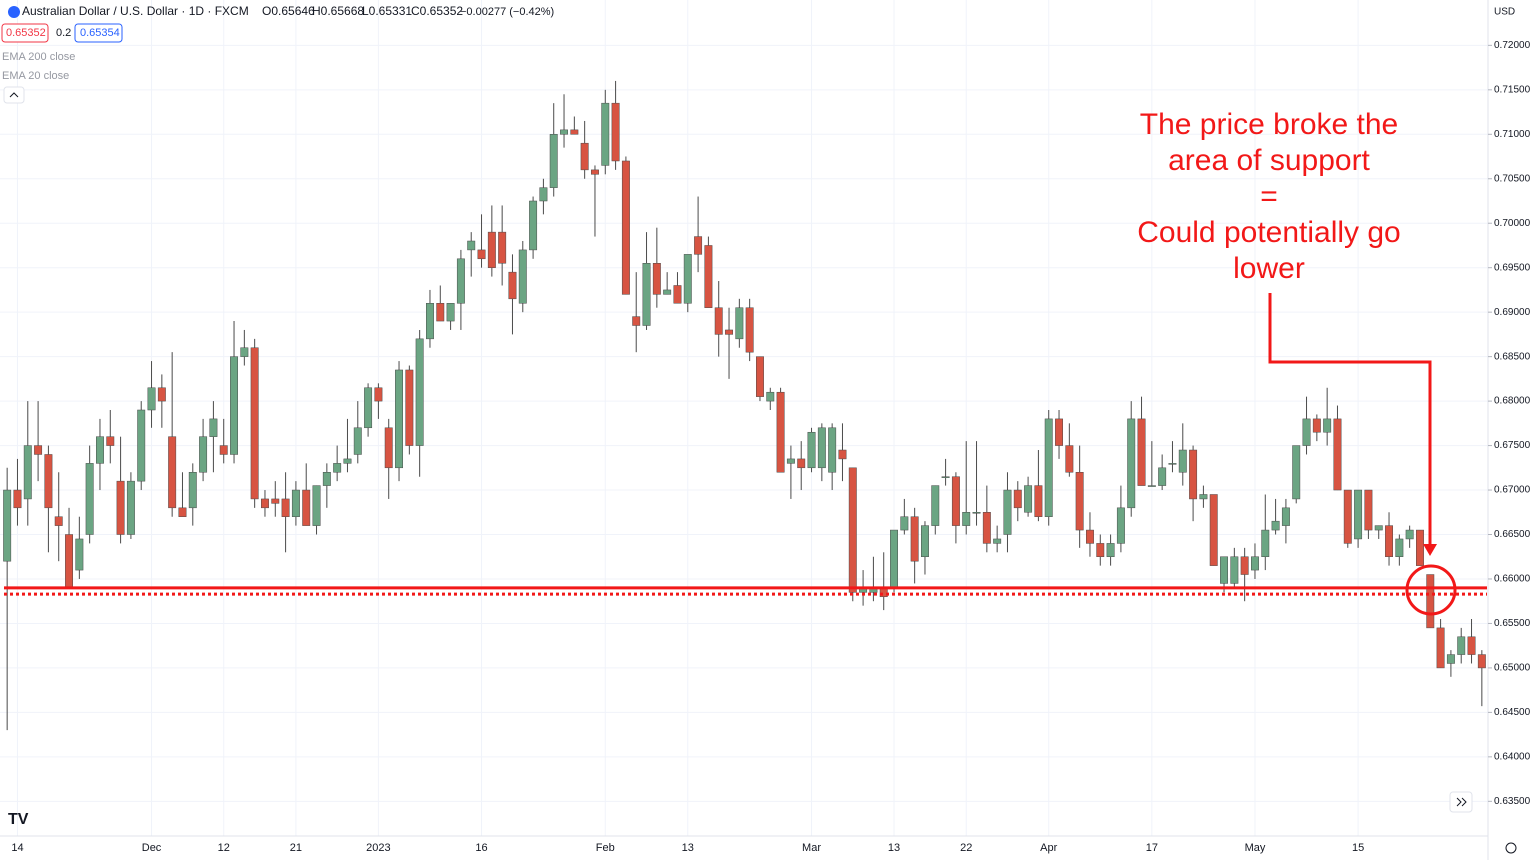 The height and width of the screenshot is (860, 1536). Describe the element at coordinates (1504, 12) in the screenshot. I see `currency-label: USD` at that location.